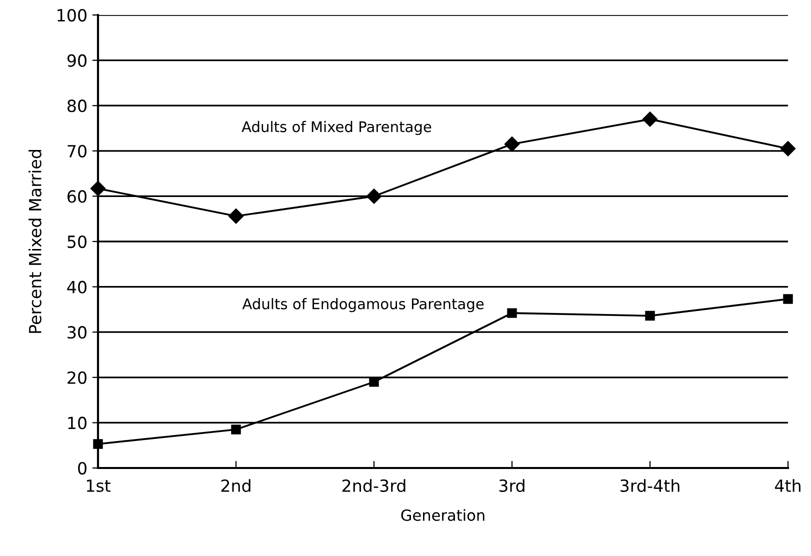  I want to click on x-tick-label: 1st, so click(98, 486).